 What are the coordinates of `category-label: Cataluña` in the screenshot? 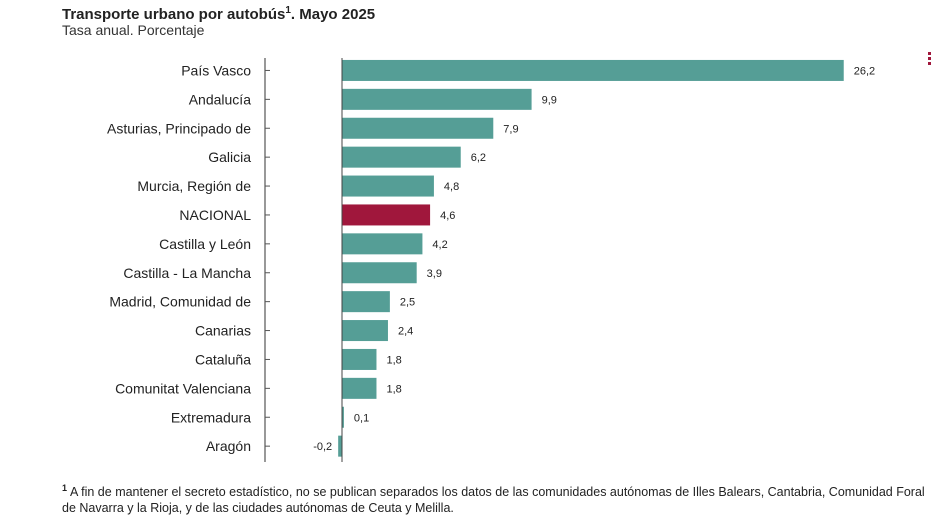 It's located at (223, 359).